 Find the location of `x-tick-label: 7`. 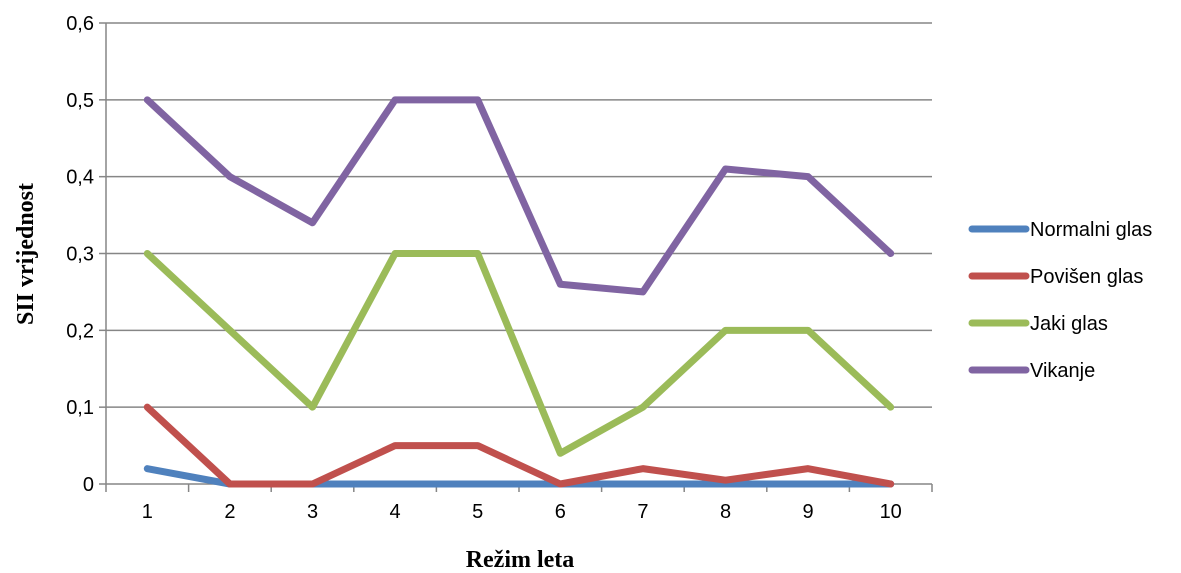

x-tick-label: 7 is located at coordinates (642, 512).